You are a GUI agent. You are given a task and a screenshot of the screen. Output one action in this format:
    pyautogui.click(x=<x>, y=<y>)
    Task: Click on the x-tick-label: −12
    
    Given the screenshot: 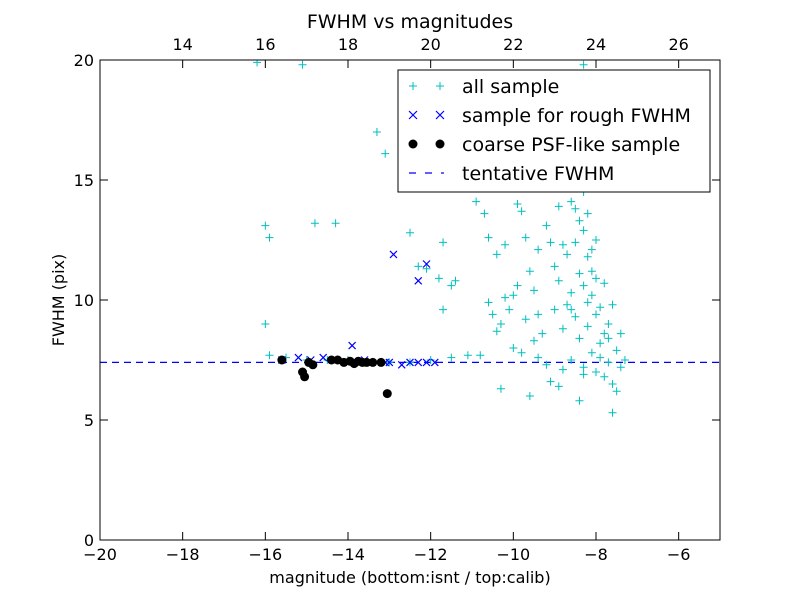 What is the action you would take?
    pyautogui.click(x=431, y=554)
    